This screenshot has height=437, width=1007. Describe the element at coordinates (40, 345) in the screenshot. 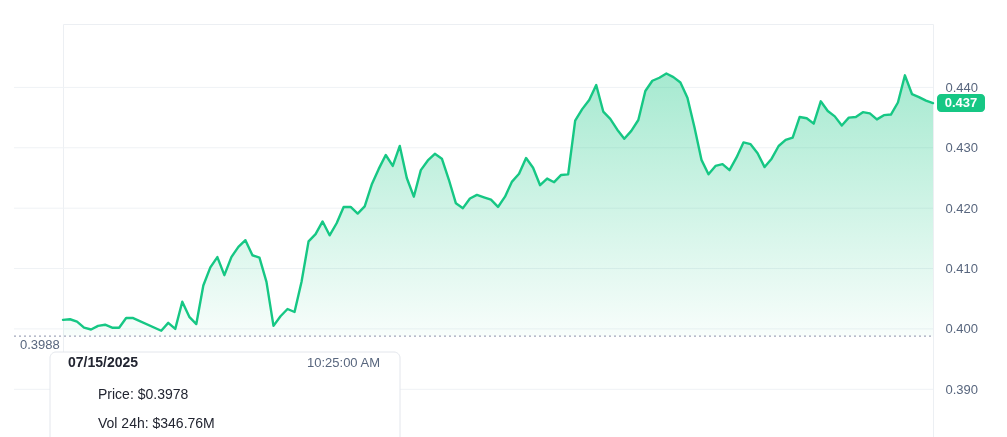

I see `ref-line-label: 0.3988` at that location.